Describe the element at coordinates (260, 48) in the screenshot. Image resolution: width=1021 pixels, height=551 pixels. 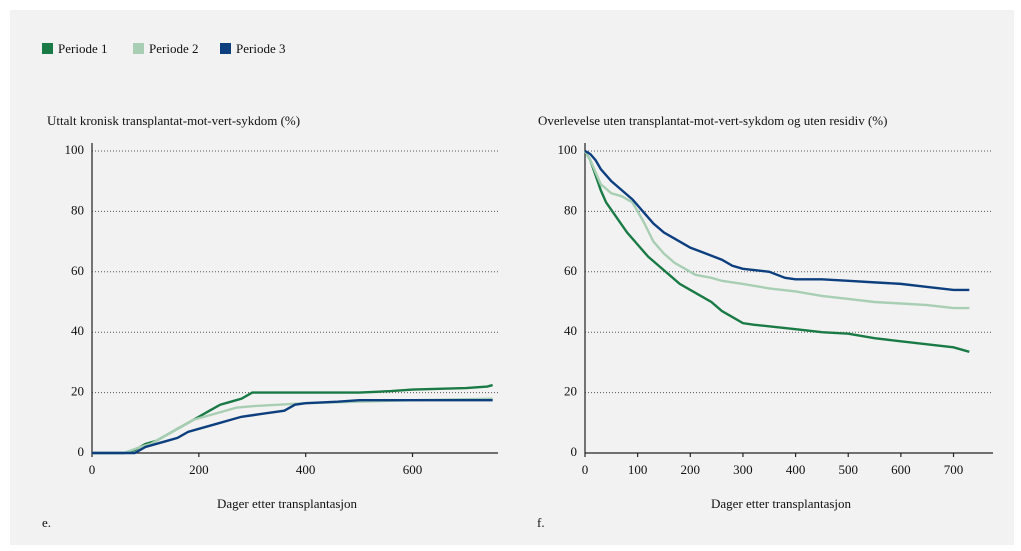
I see `legend-label: Periode 3` at that location.